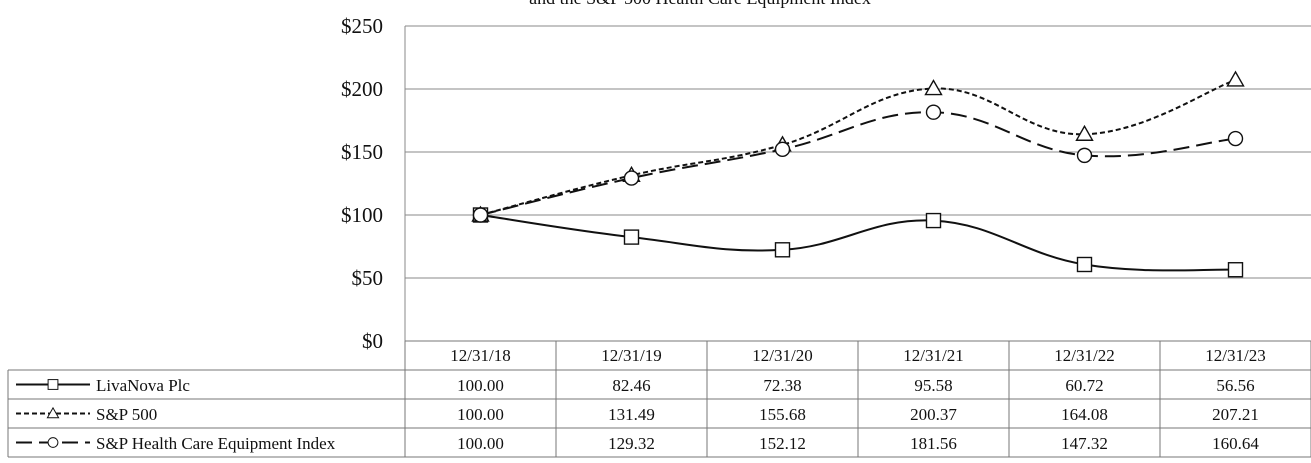 The width and height of the screenshot is (1311, 463). What do you see at coordinates (782, 355) in the screenshot?
I see `x-tick-label: 12/31/20` at bounding box center [782, 355].